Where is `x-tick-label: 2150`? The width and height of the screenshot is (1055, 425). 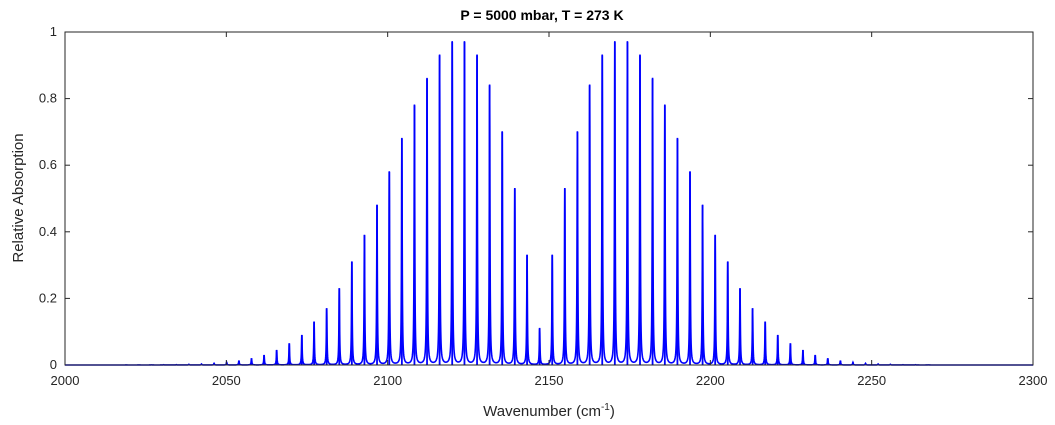 x-tick-label: 2150 is located at coordinates (549, 380).